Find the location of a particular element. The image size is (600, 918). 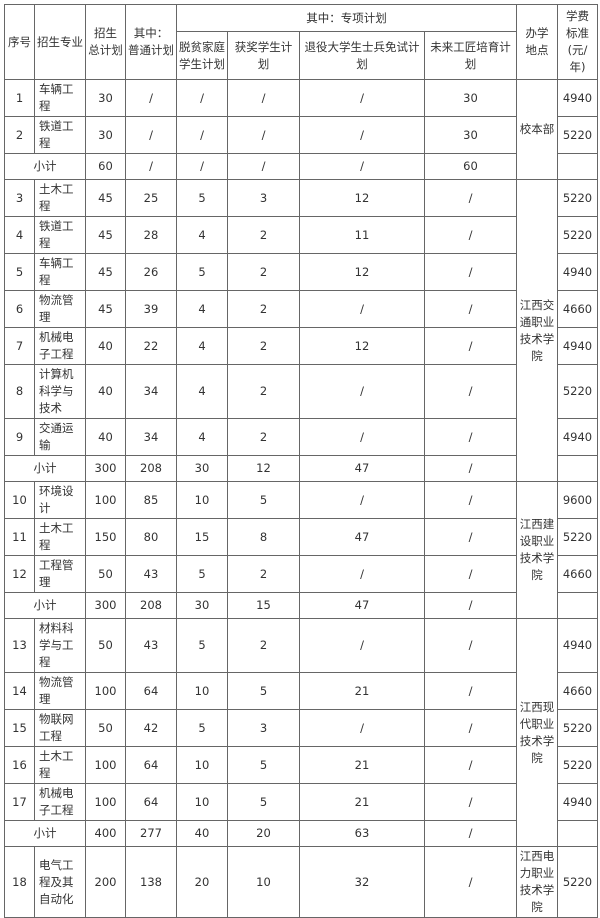

cell-regular-plan: 25 is located at coordinates (151, 198).